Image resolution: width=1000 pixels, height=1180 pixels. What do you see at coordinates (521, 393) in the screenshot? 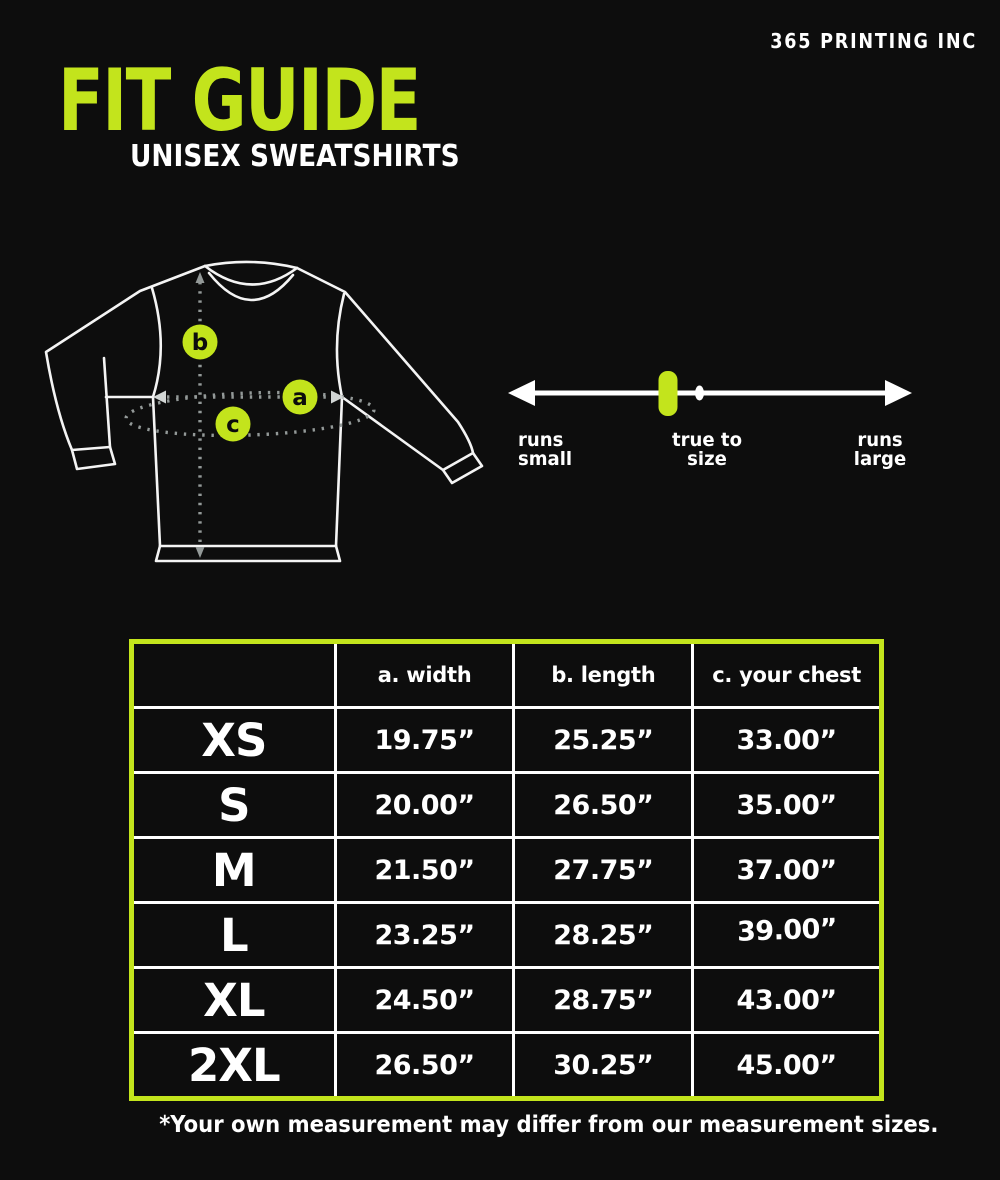
I see `scale-arrowhead-left` at bounding box center [521, 393].